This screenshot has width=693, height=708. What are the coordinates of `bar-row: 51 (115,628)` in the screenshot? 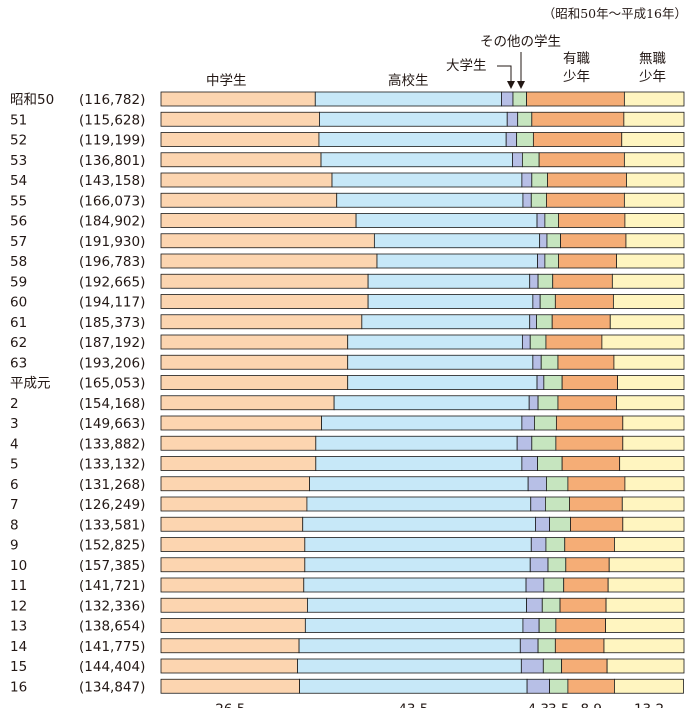 It's located at (347, 119).